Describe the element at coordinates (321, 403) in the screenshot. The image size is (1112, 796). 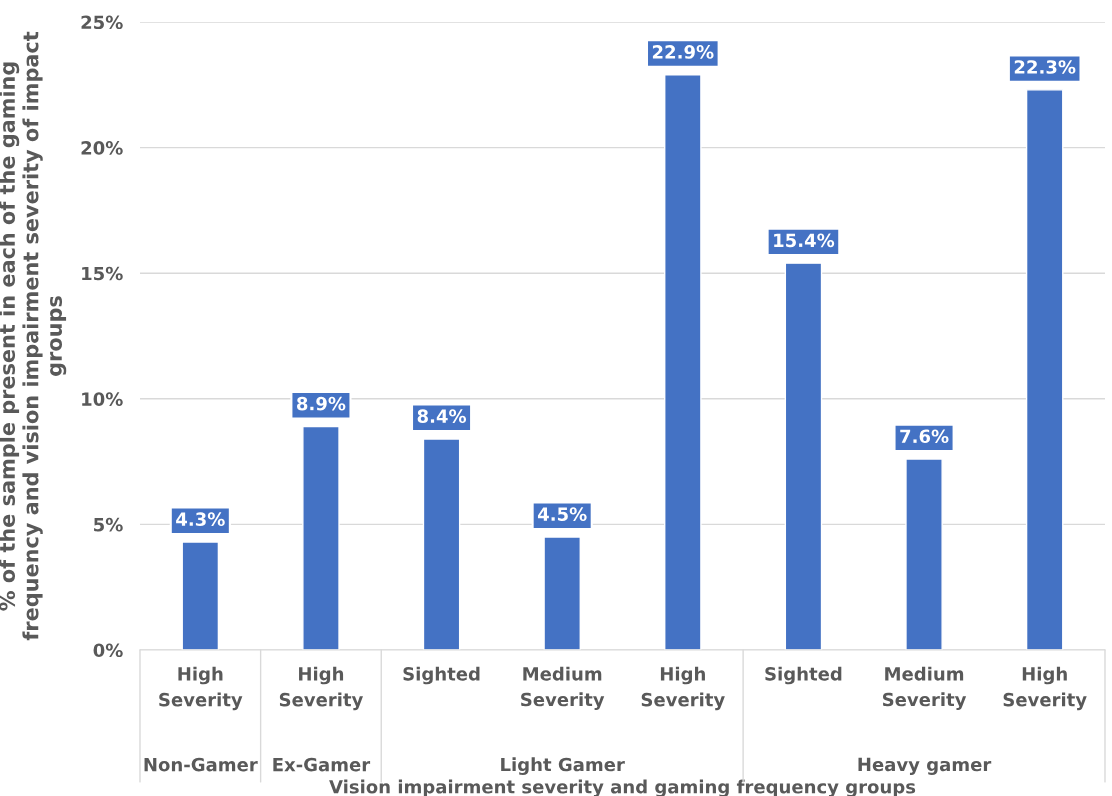
I see `data-label: 8.9%` at that location.